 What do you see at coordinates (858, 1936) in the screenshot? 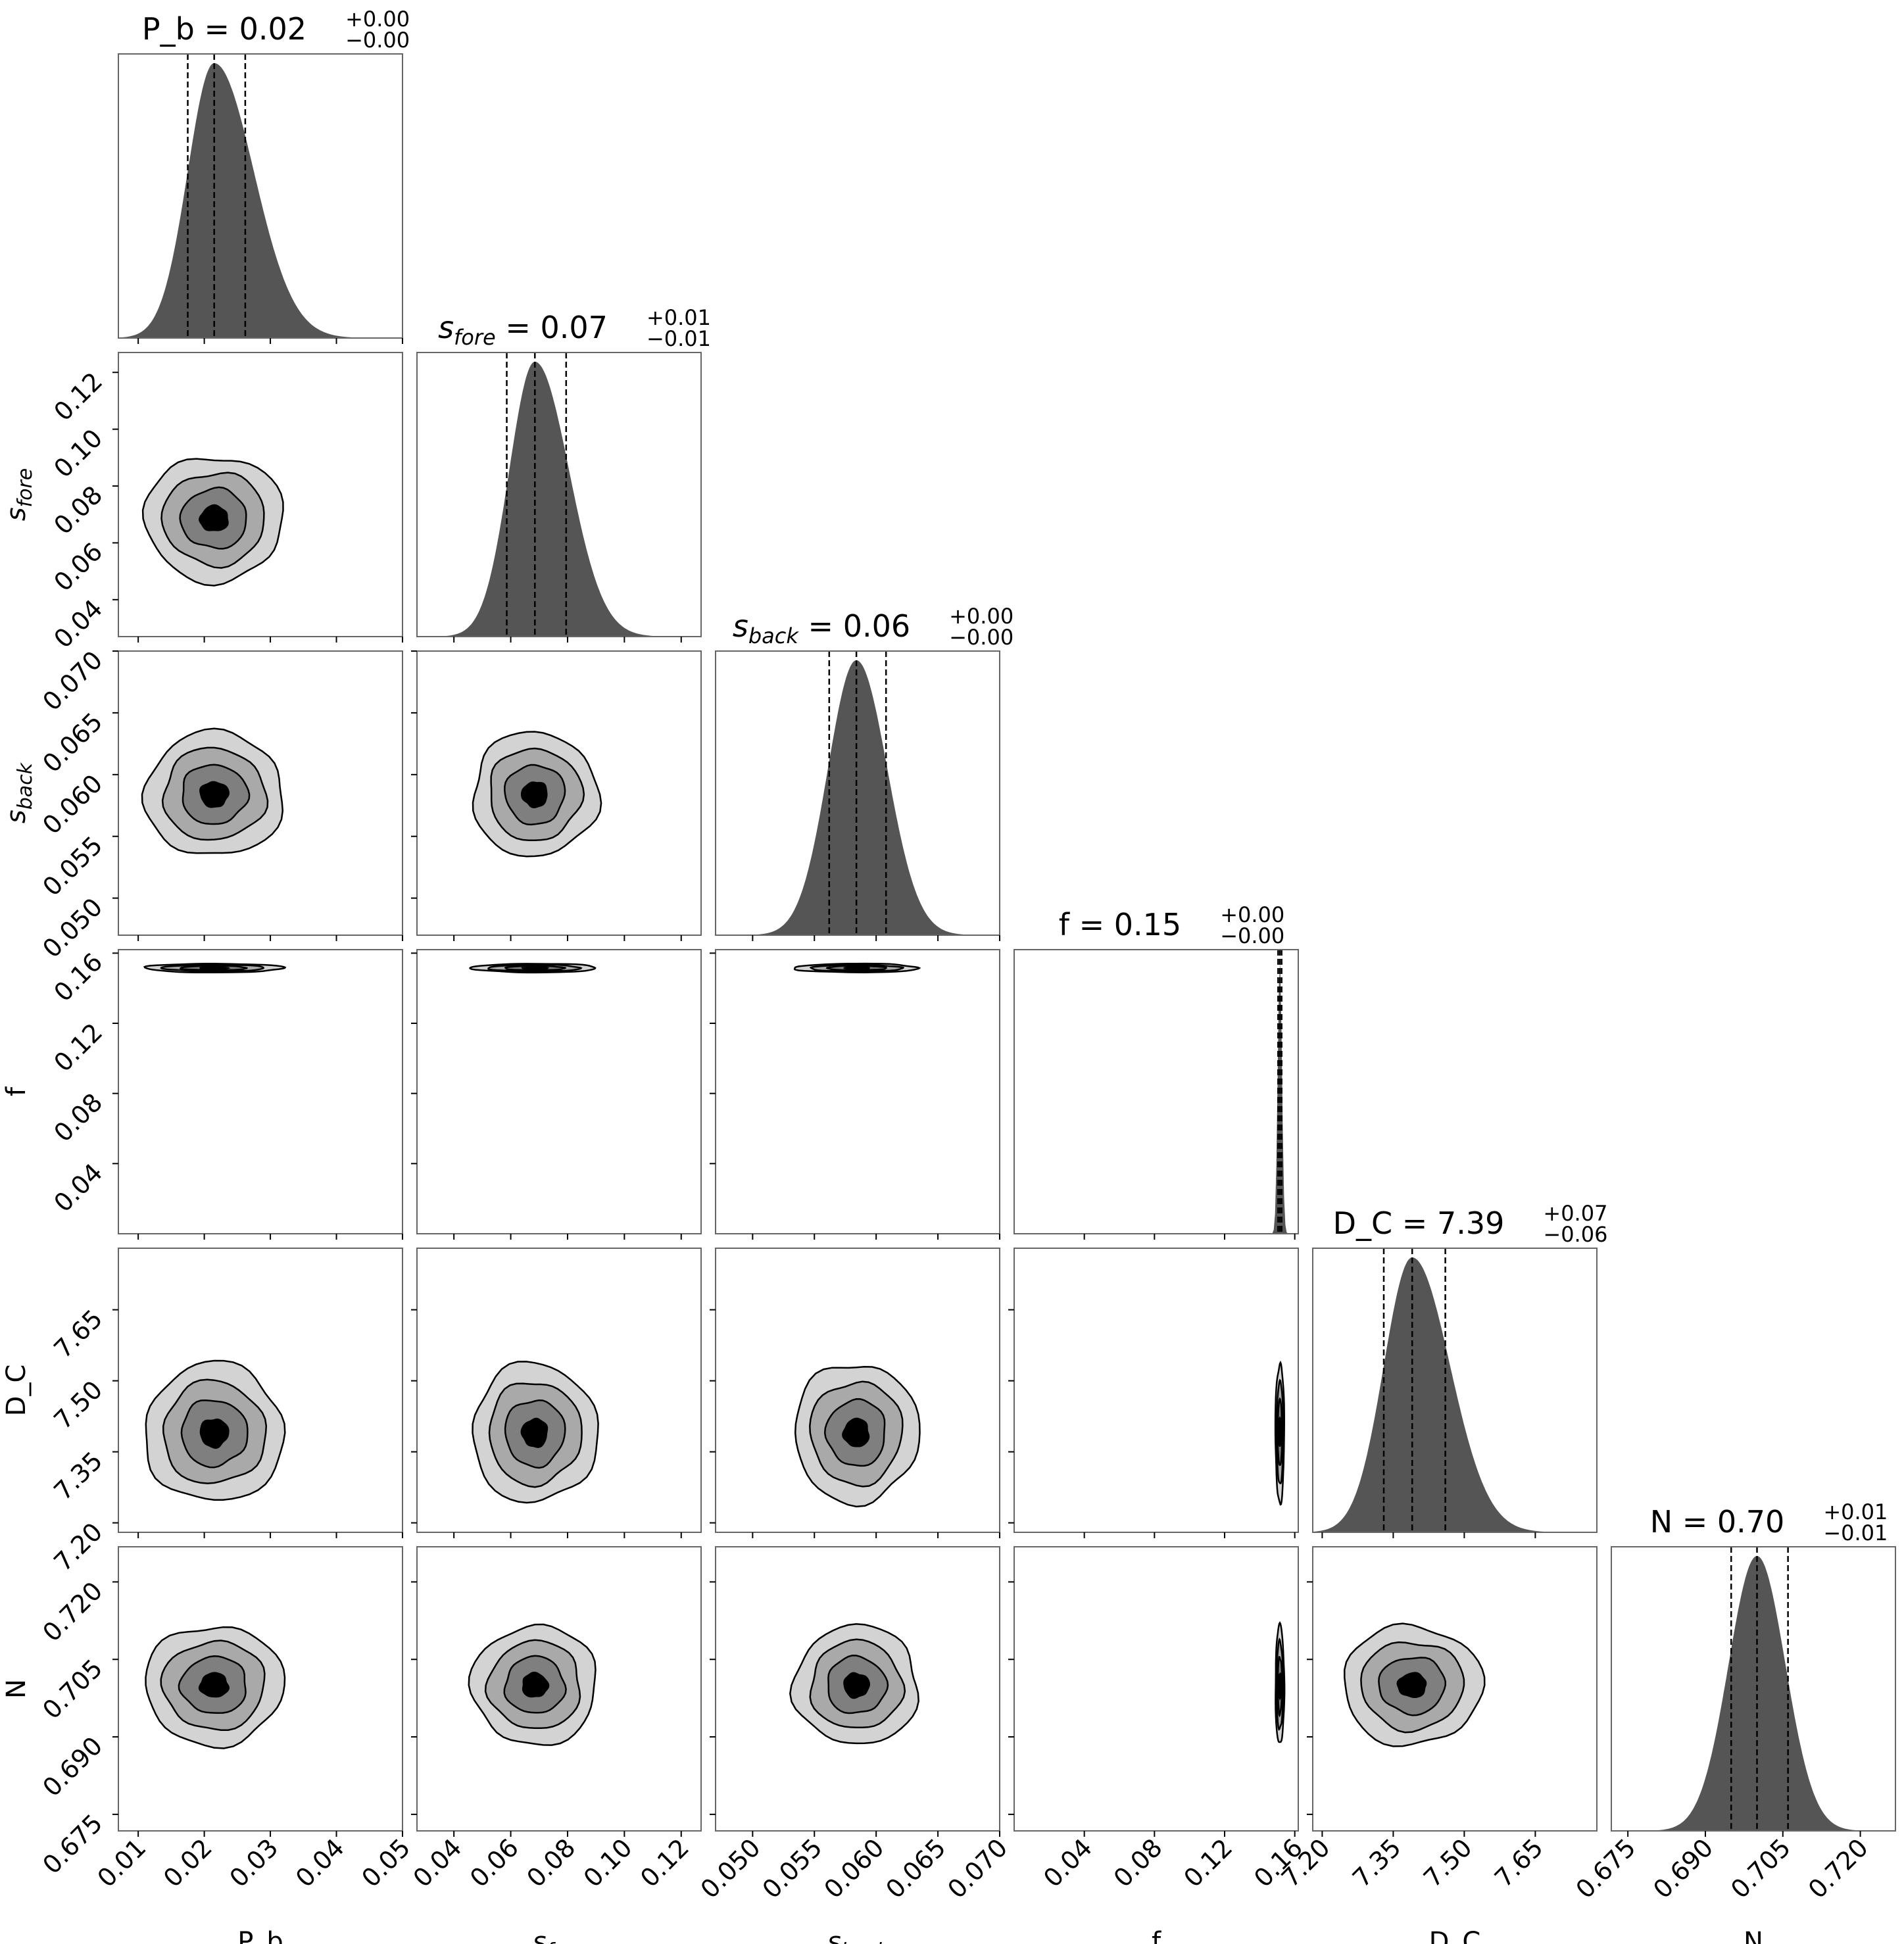
I see `x-axis-label-s_back: sback` at bounding box center [858, 1936].